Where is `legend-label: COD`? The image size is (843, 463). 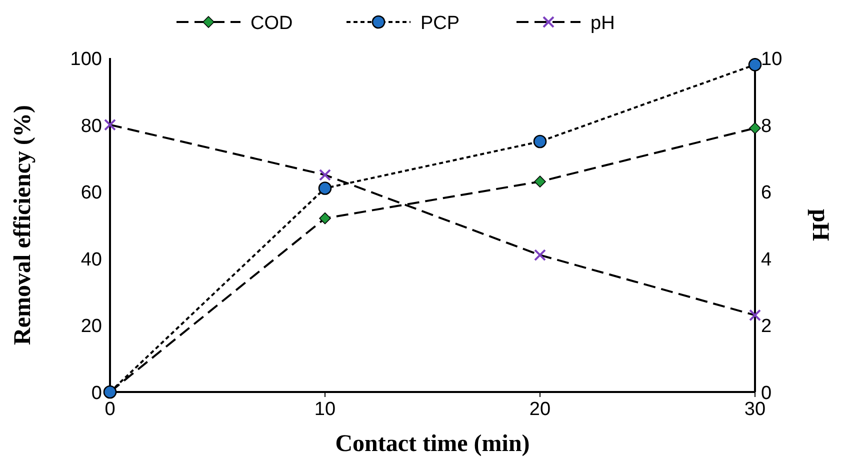 legend-label: COD is located at coordinates (271, 23).